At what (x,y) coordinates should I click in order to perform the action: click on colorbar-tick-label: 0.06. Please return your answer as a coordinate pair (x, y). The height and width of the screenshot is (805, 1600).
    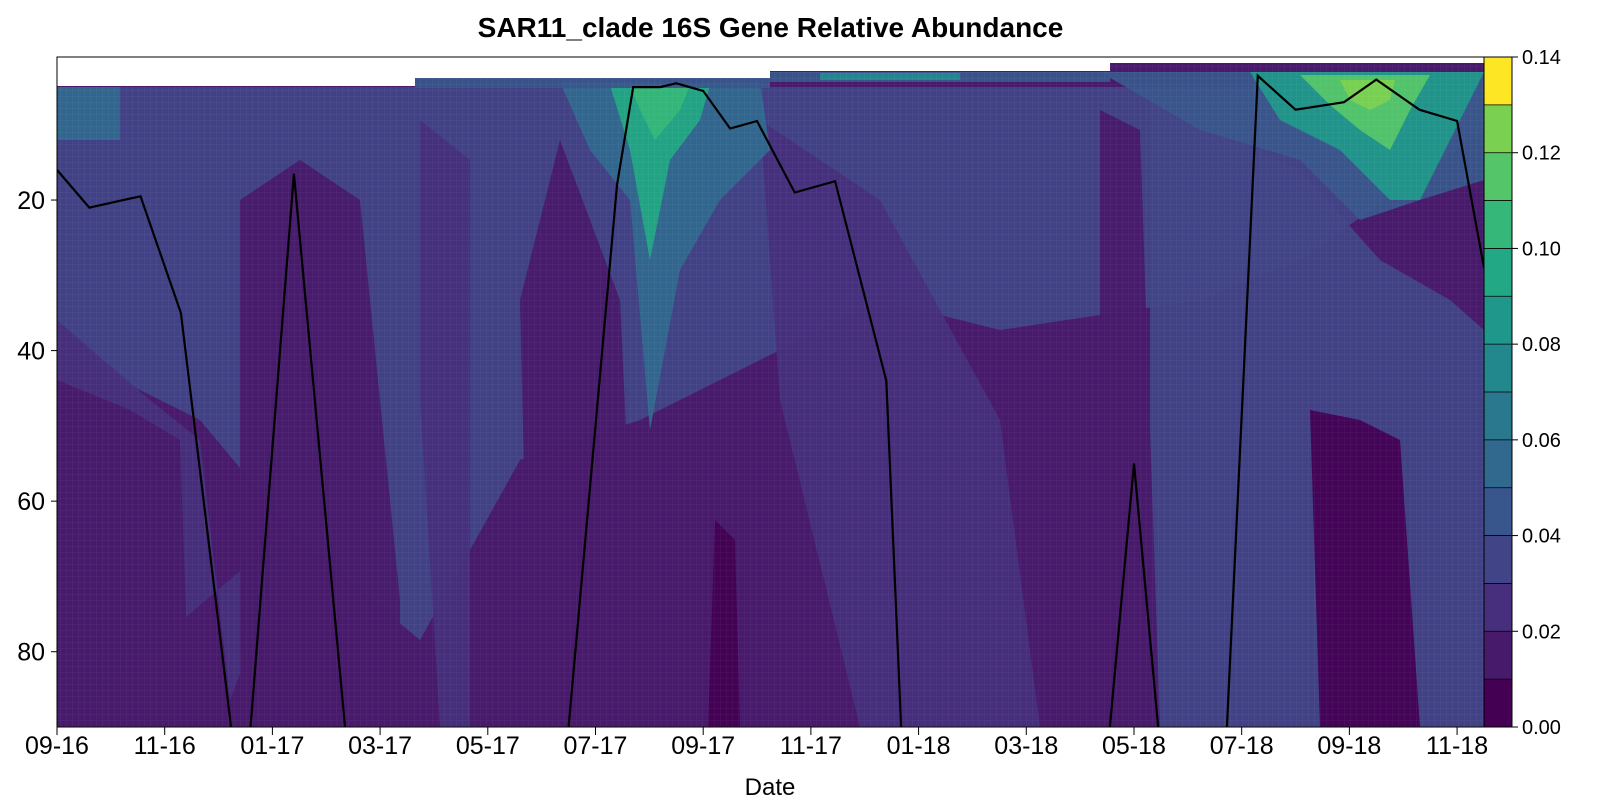
    Looking at the image, I should click on (1541, 441).